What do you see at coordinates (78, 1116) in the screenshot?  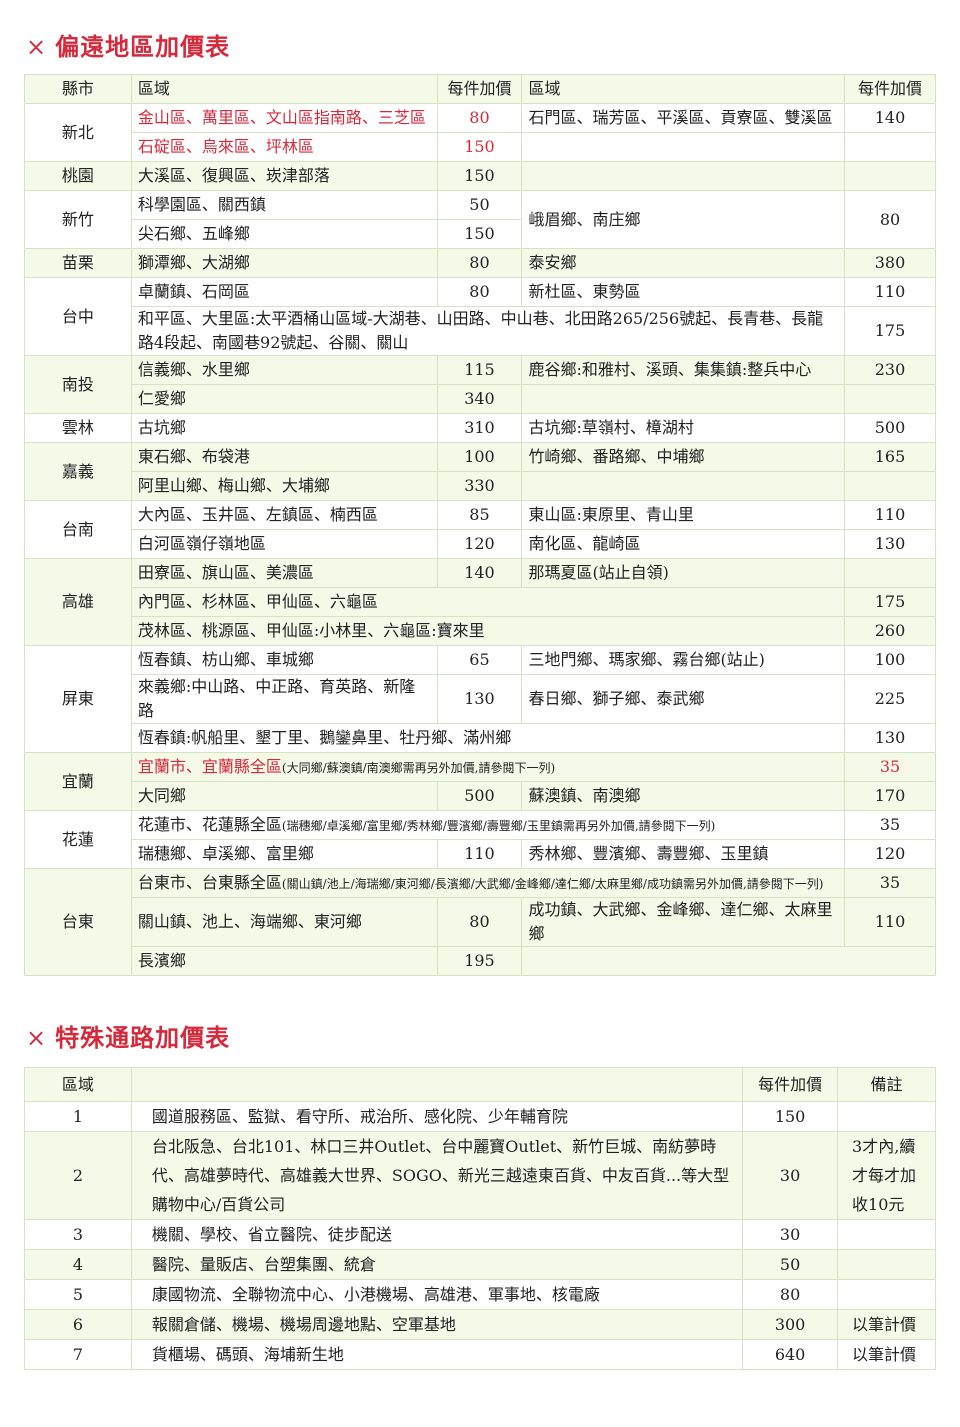 I see `zone-cell: 1` at bounding box center [78, 1116].